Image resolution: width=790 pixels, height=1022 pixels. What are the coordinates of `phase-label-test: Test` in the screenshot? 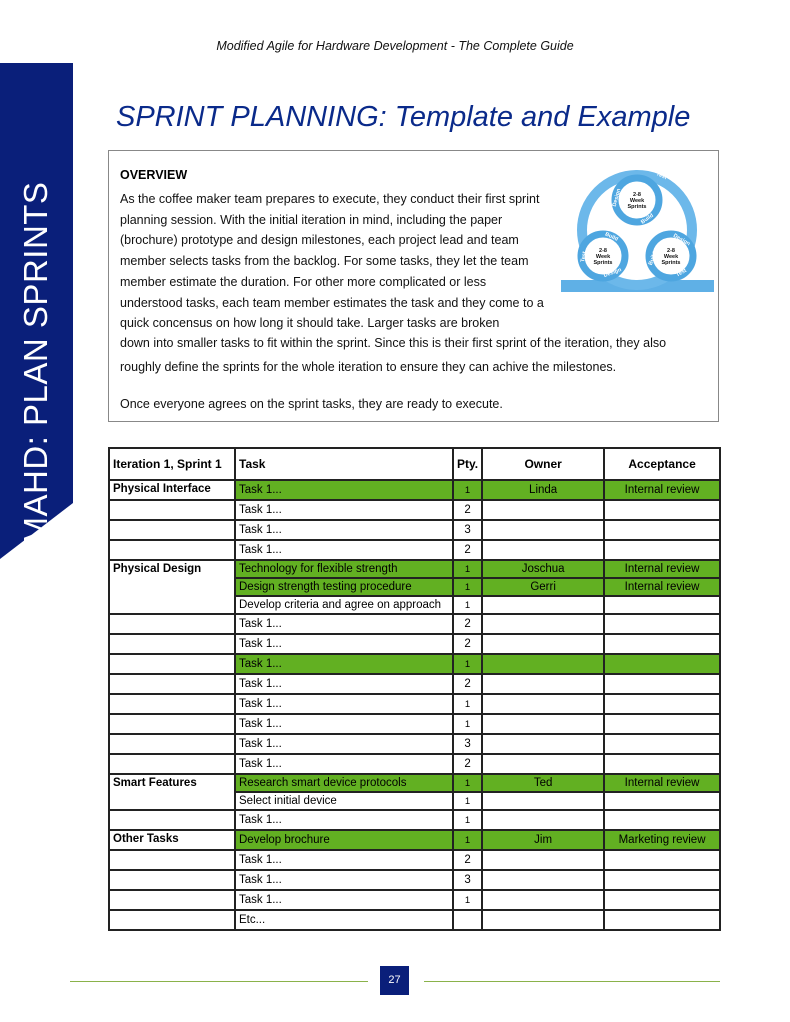 It's located at (661, 176).